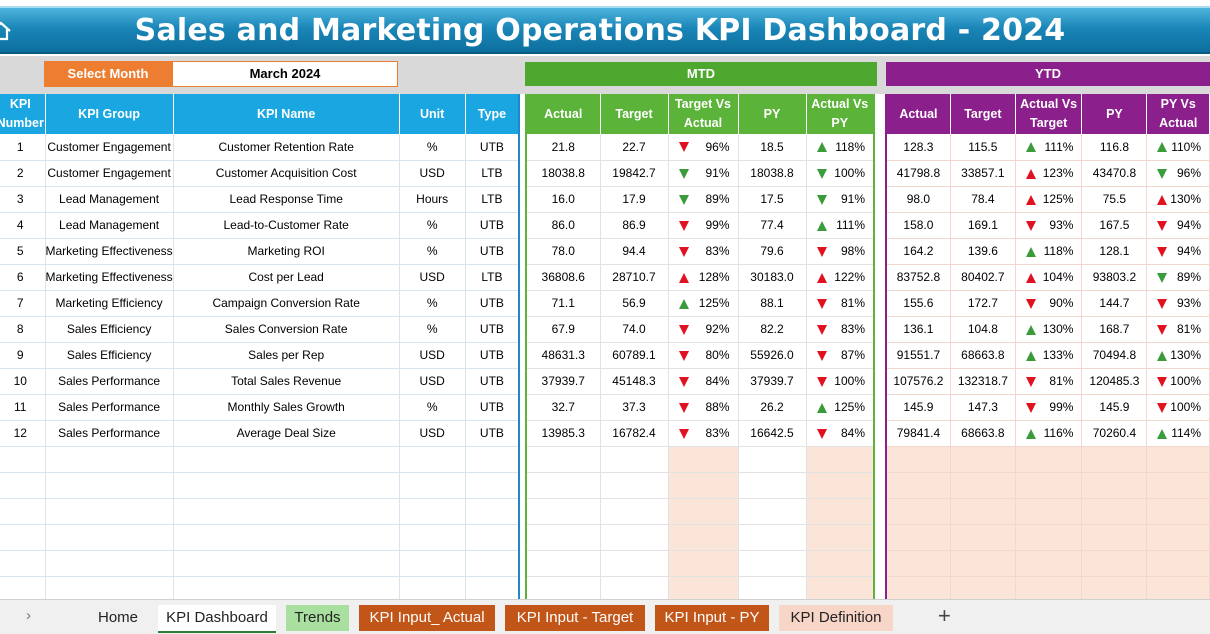 The height and width of the screenshot is (634, 1210). Describe the element at coordinates (1049, 433) in the screenshot. I see `ytd-actual-vs-target-cell: 116%` at that location.